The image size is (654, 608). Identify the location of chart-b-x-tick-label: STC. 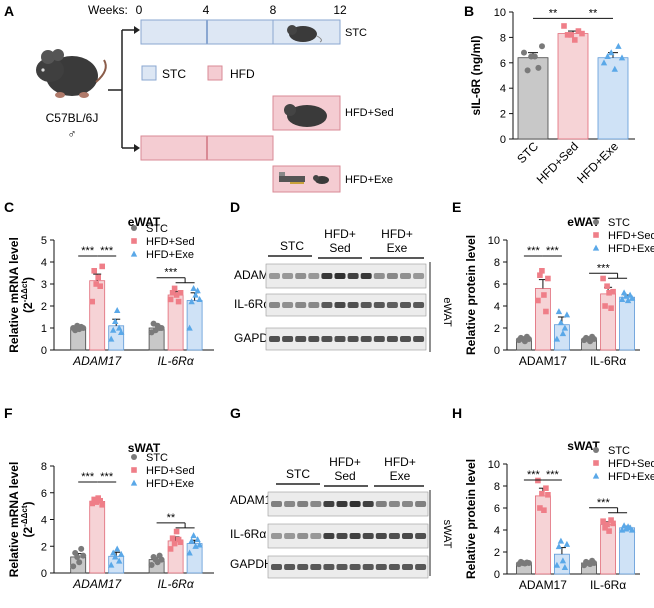
(527, 152).